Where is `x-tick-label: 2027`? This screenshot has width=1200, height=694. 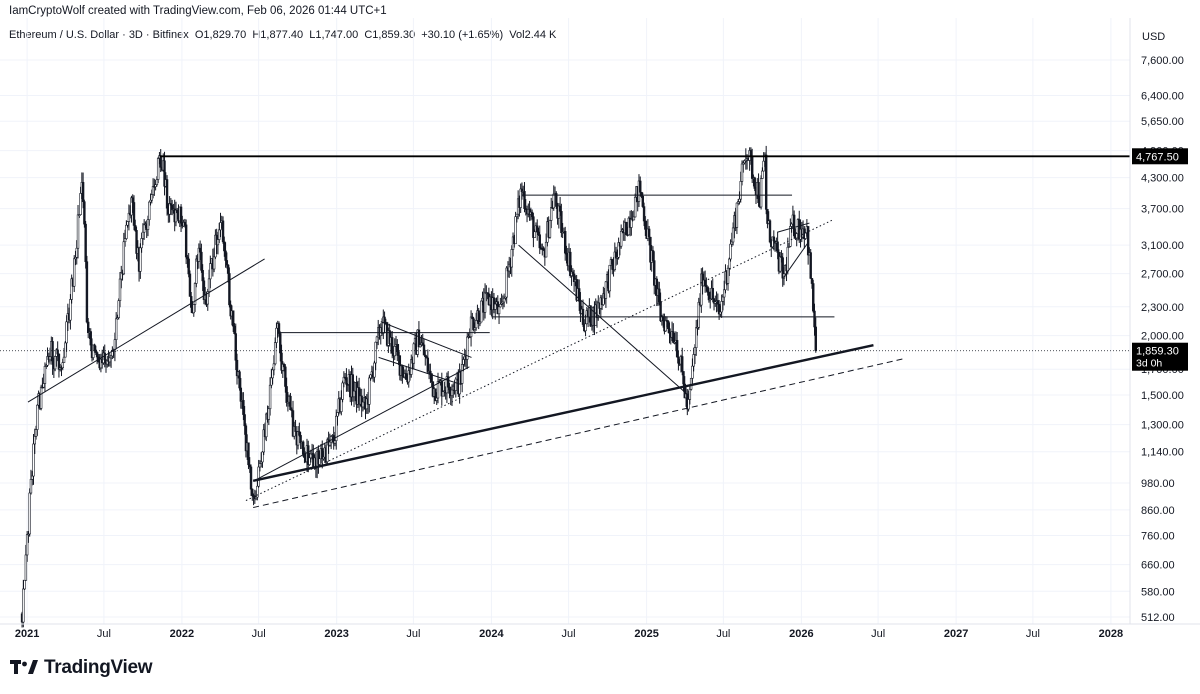
x-tick-label: 2027 is located at coordinates (956, 634).